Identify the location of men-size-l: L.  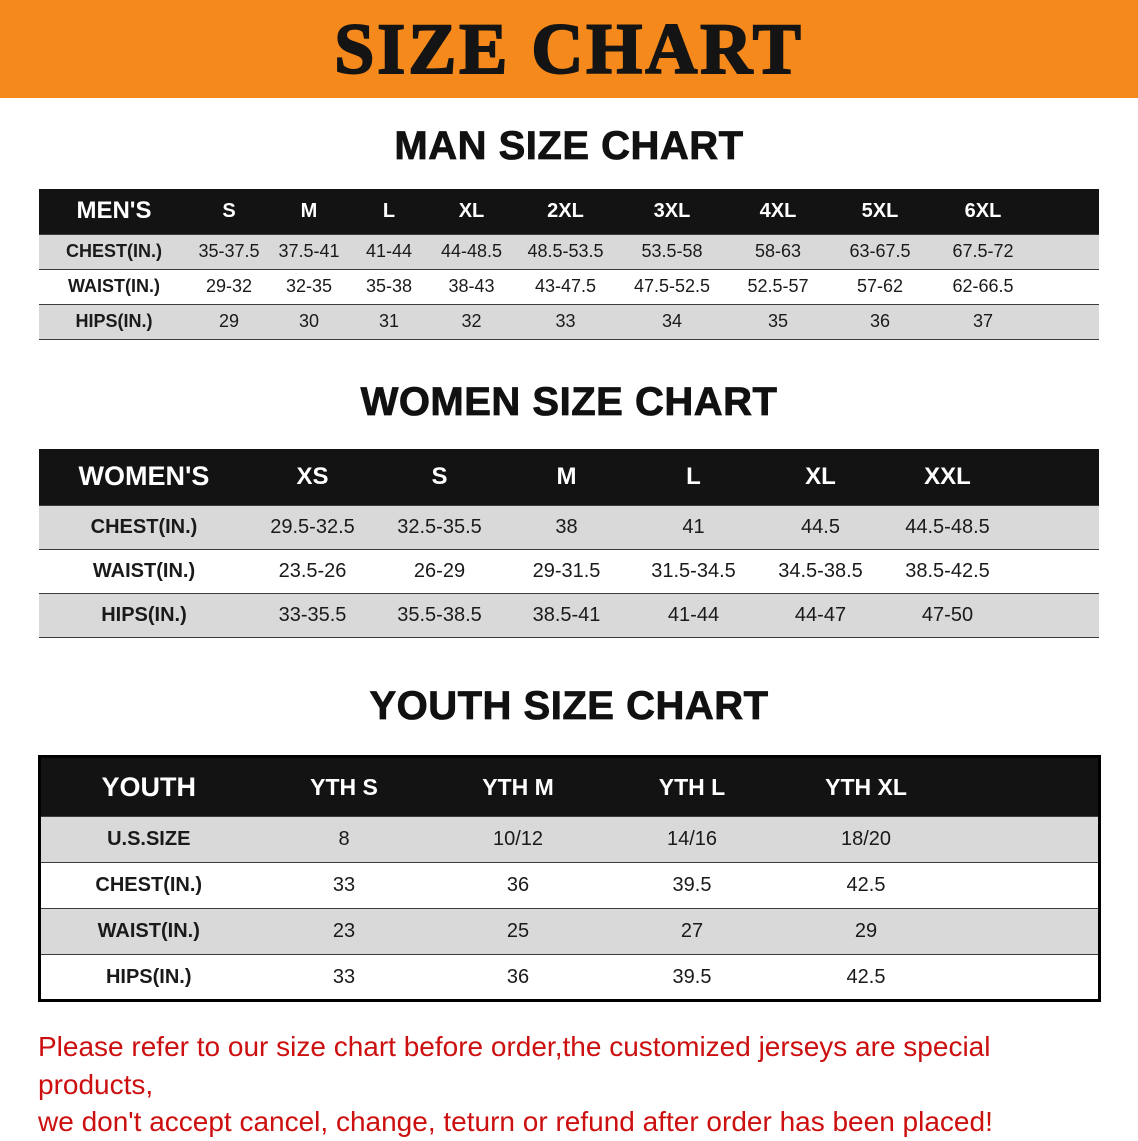
(389, 210).